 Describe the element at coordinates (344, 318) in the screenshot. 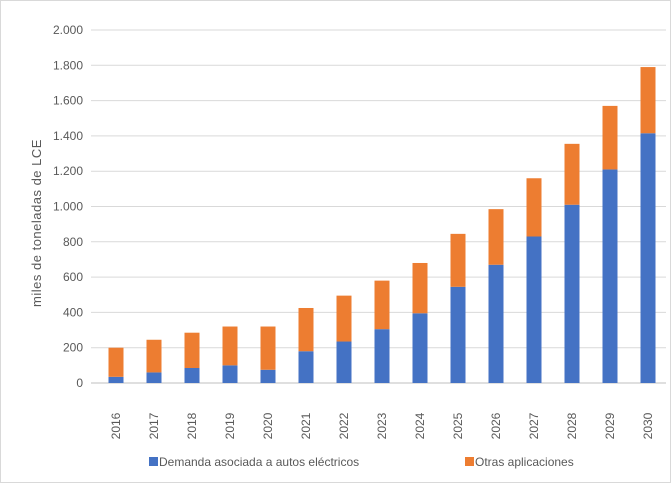

I see `bar-otras-2022` at that location.